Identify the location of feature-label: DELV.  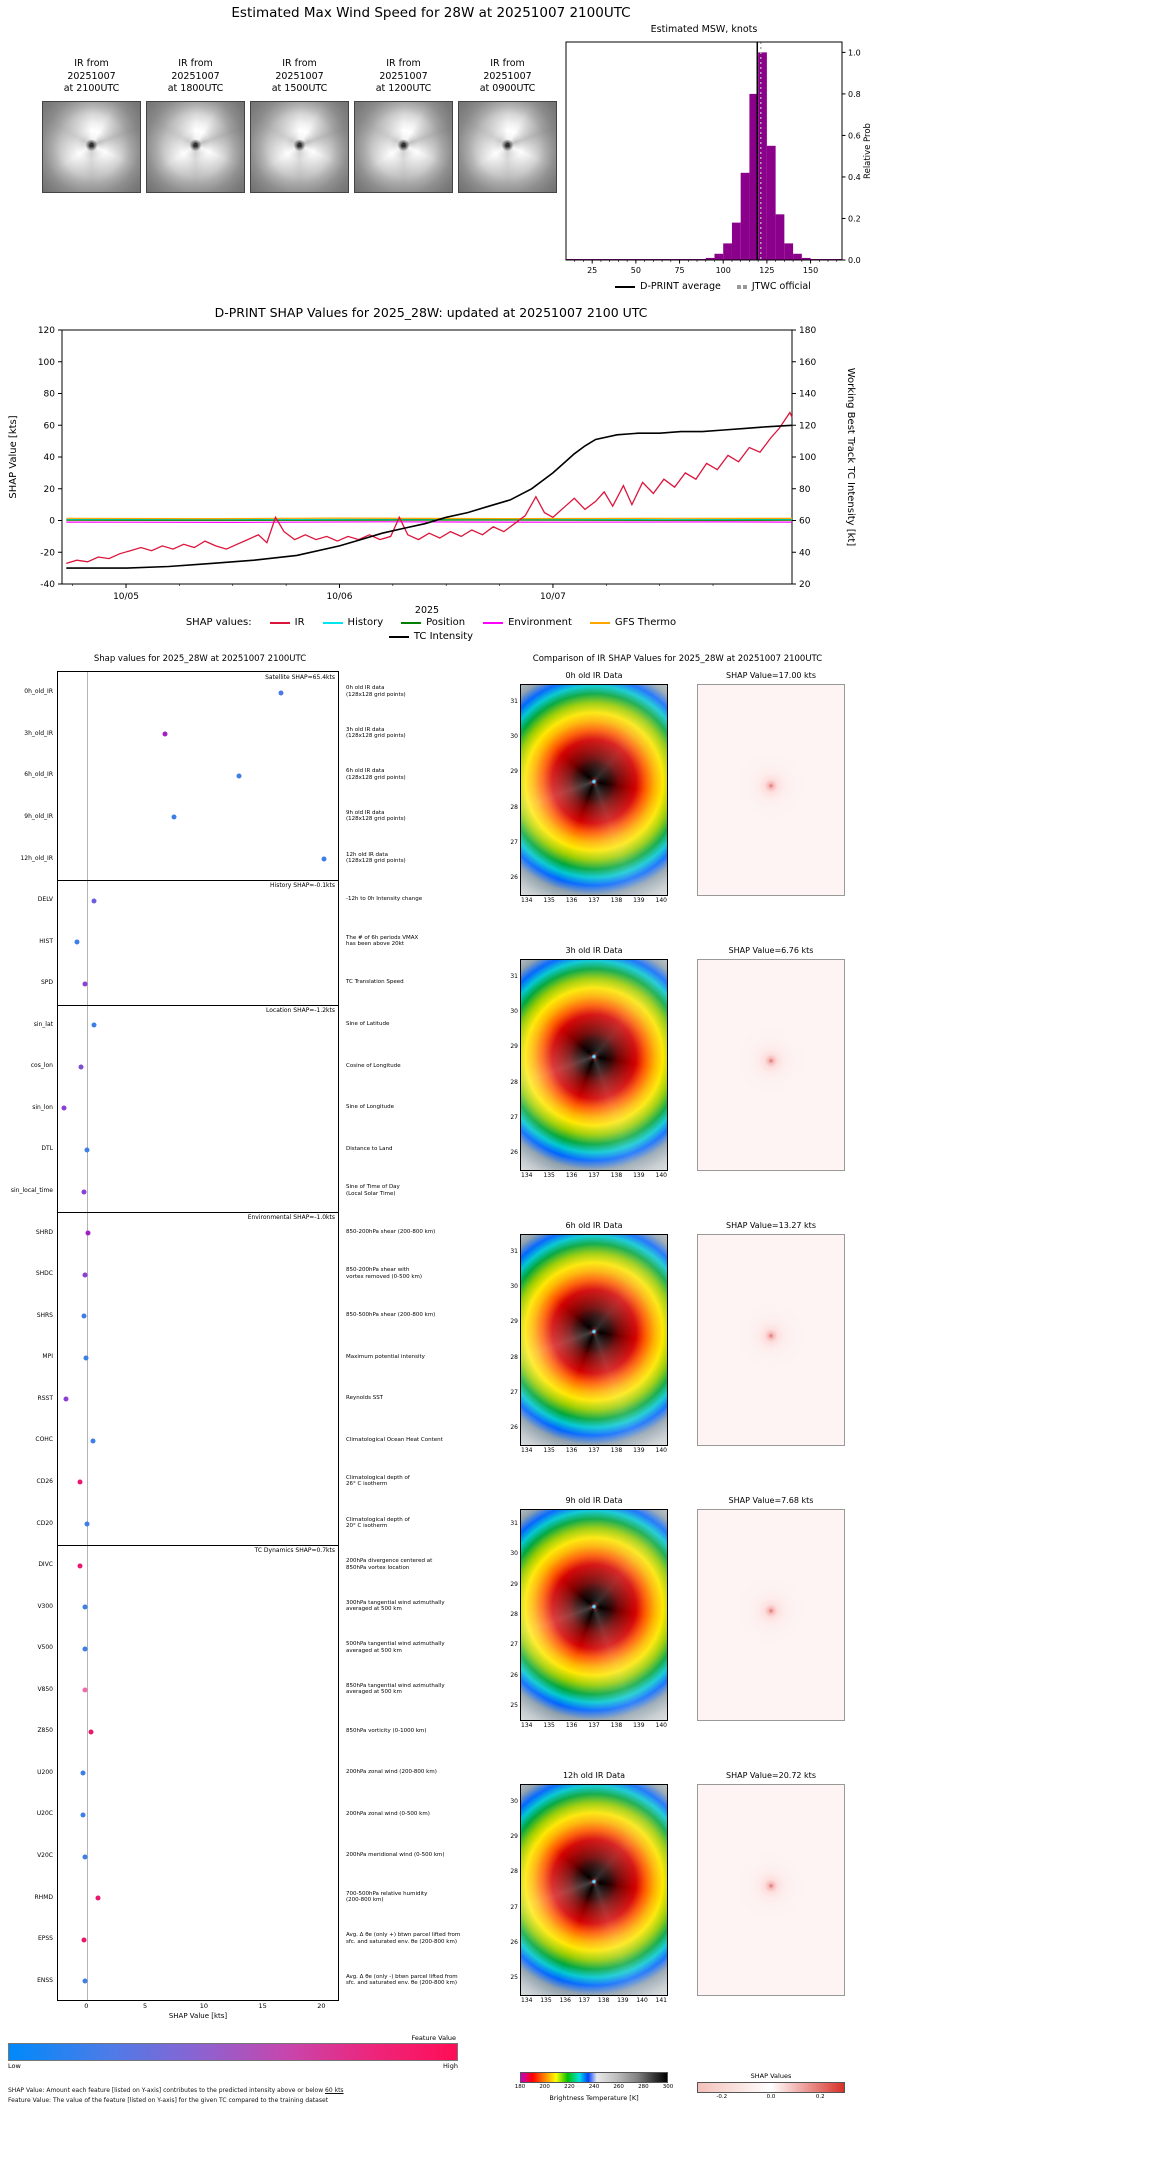
(45, 900).